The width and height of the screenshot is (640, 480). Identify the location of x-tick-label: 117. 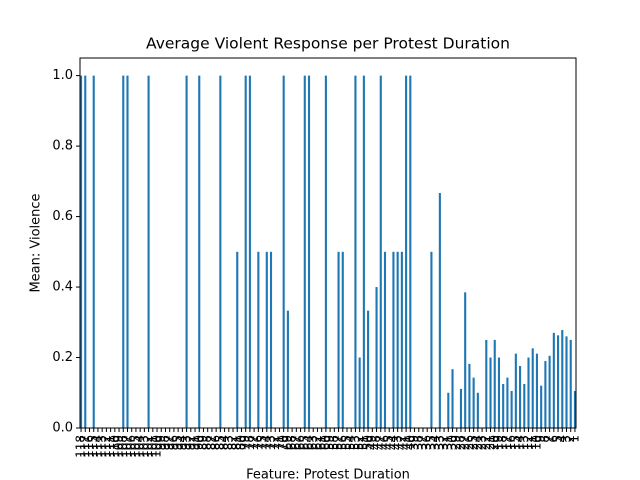
(85, 446).